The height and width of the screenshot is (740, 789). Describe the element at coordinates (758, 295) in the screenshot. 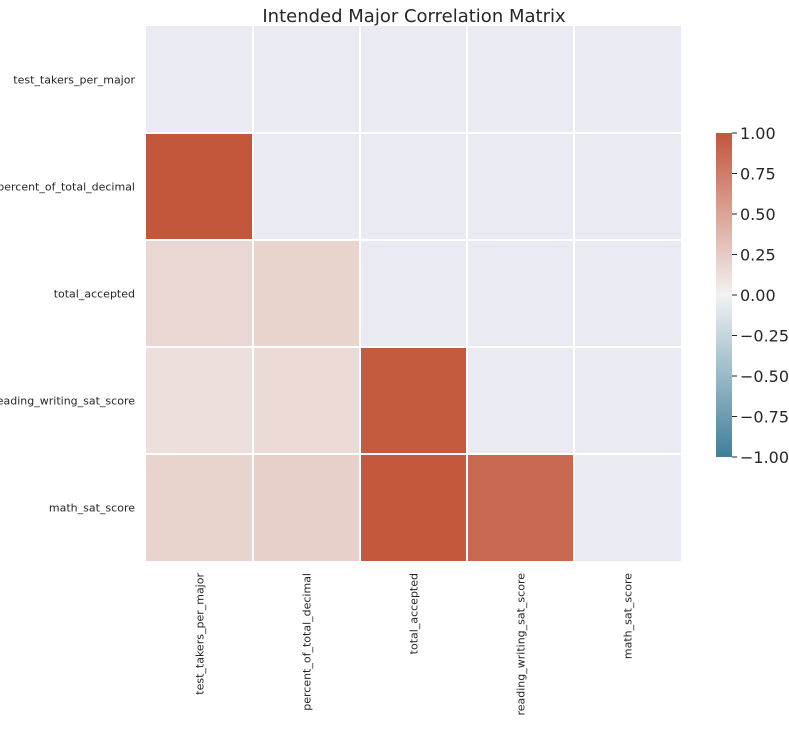

I see `colorbar-tick-label: 0.00` at that location.